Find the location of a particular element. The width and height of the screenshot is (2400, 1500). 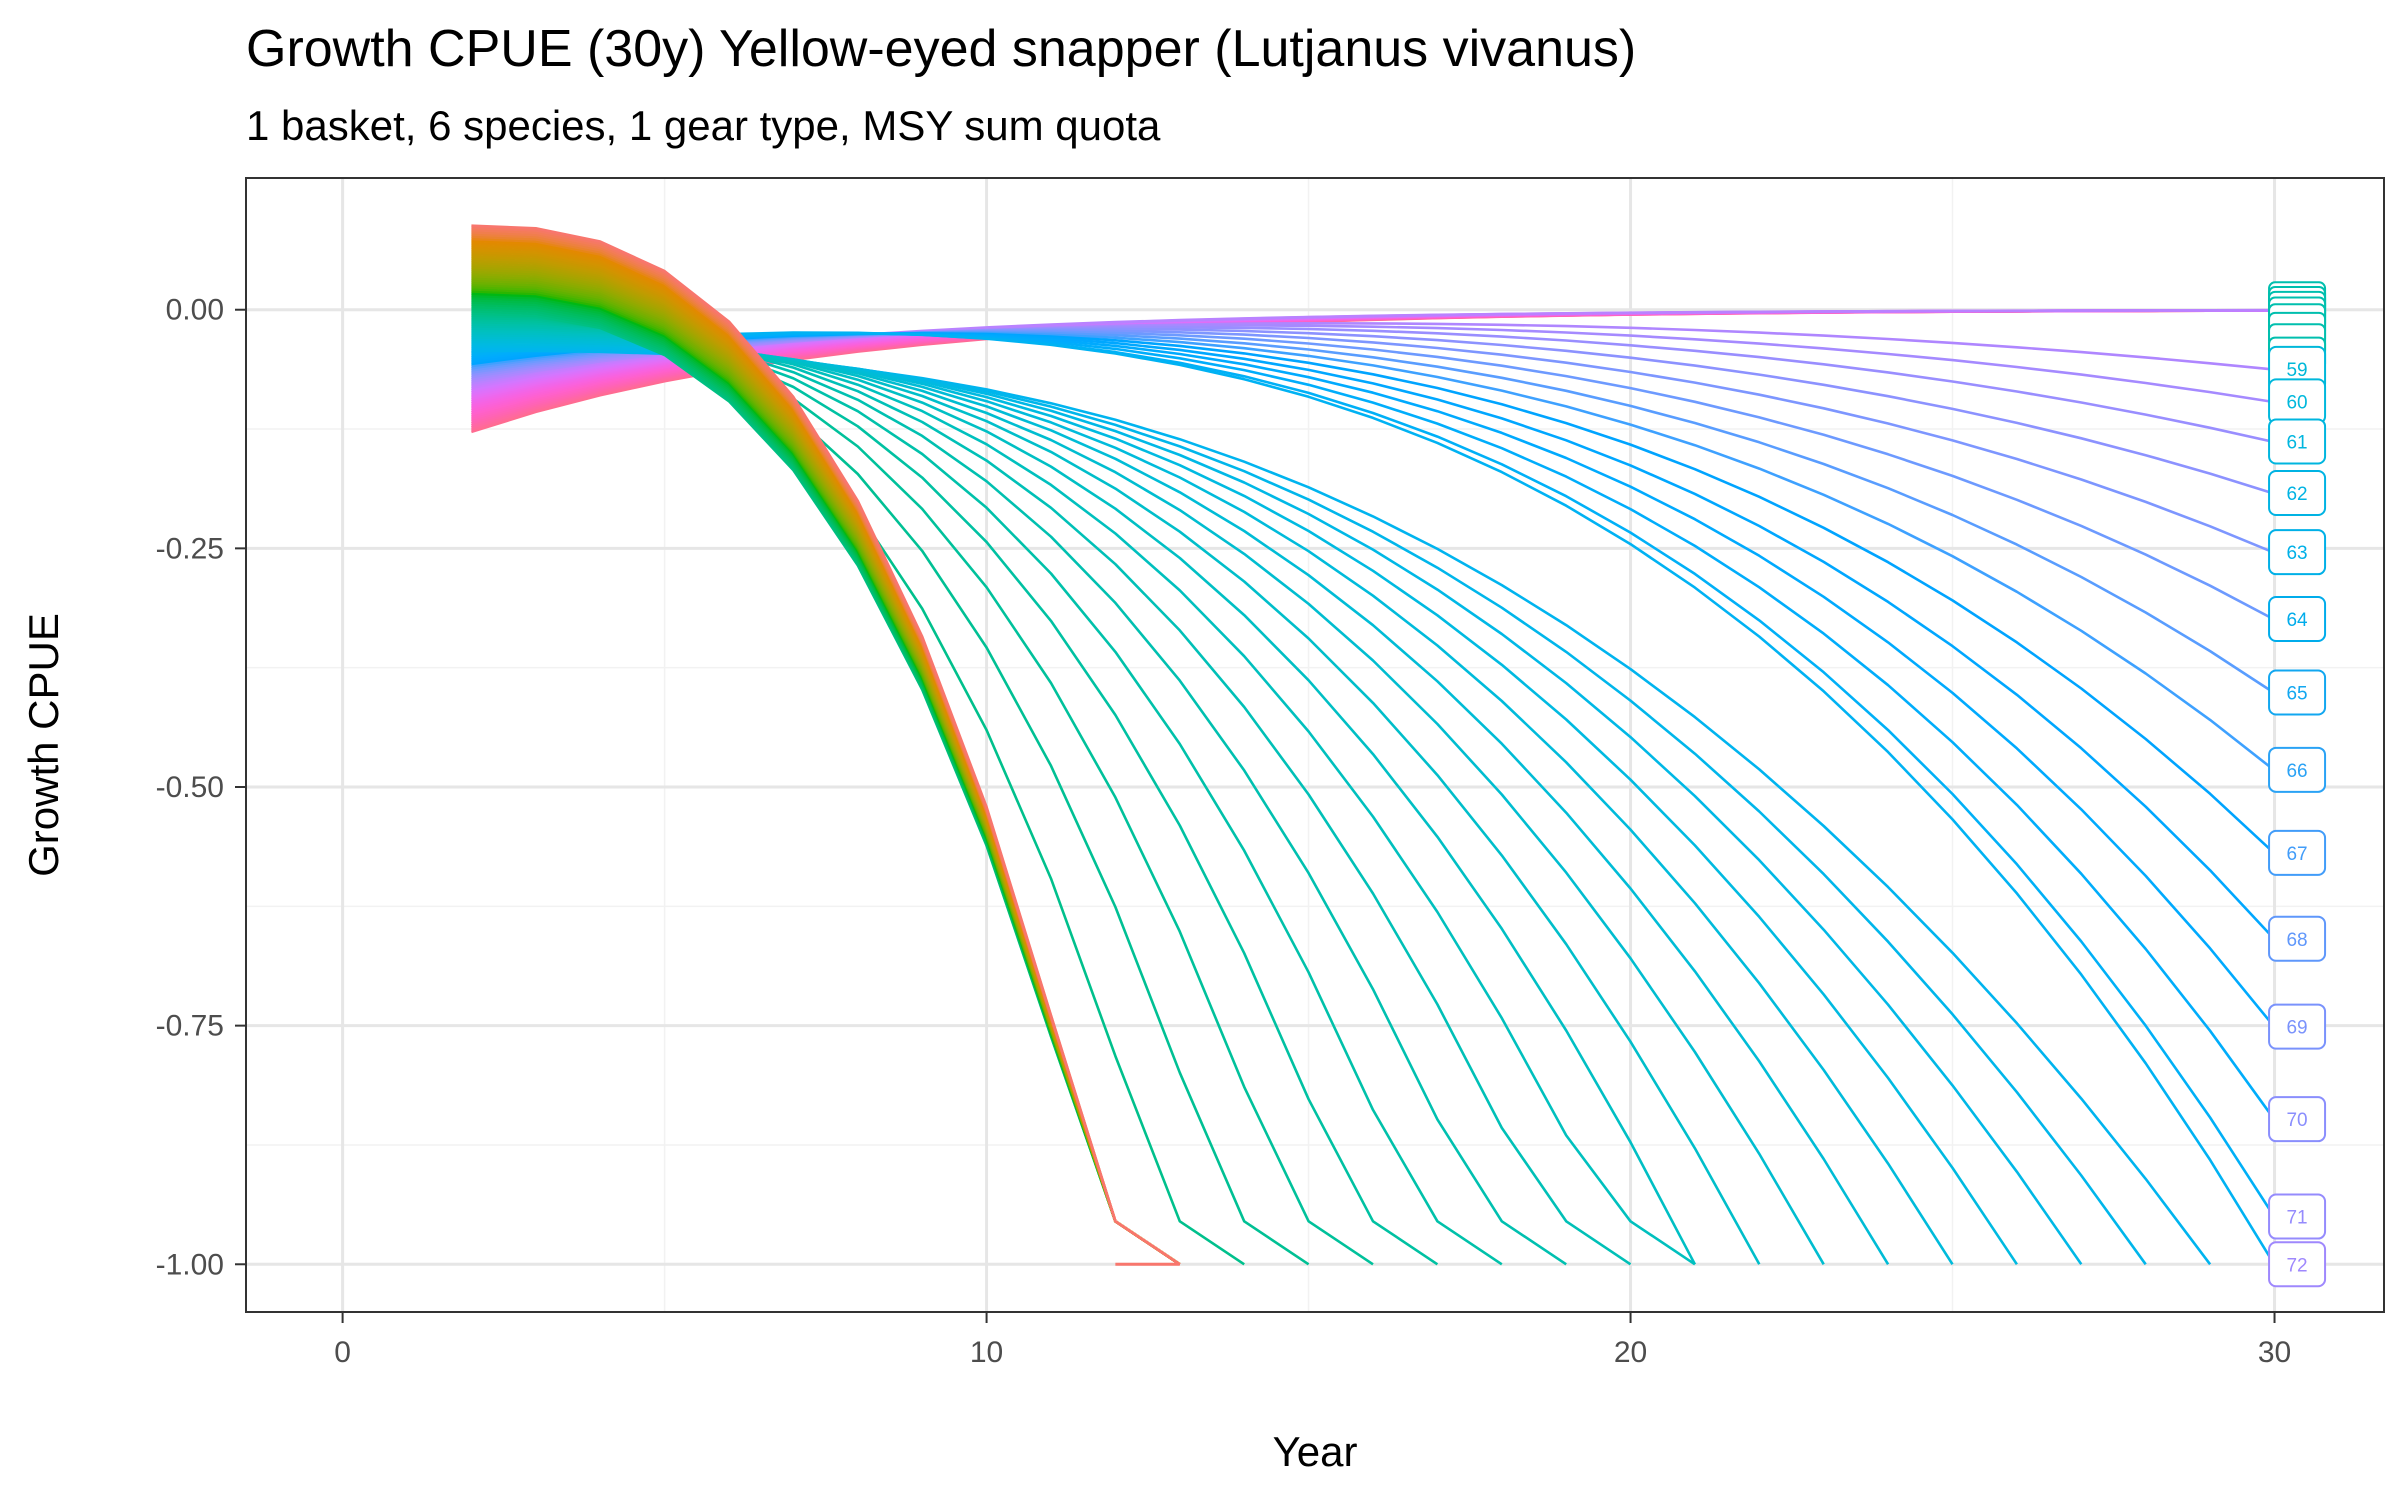

x-tick-label: 0 is located at coordinates (342, 1352).